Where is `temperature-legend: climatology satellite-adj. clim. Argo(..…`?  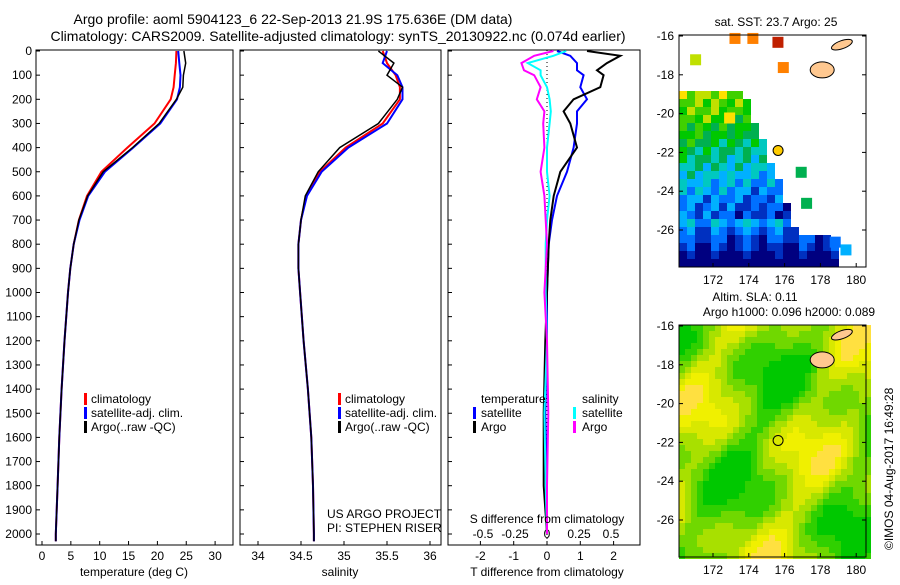 temperature-legend: climatology satellite-adj. clim. Argo(..… is located at coordinates (133, 413).